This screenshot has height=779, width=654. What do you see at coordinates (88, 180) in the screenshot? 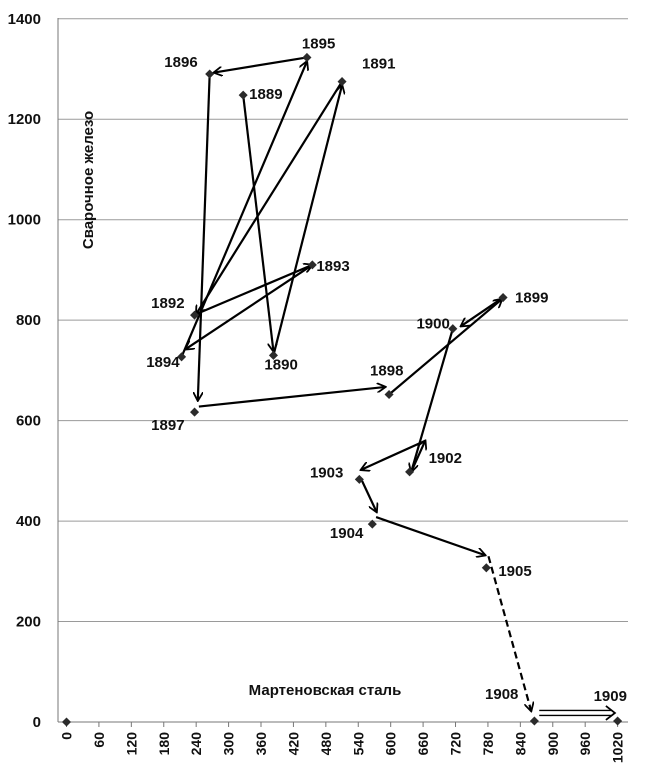
I see `y-axis-label: Сварочное железо` at bounding box center [88, 180].